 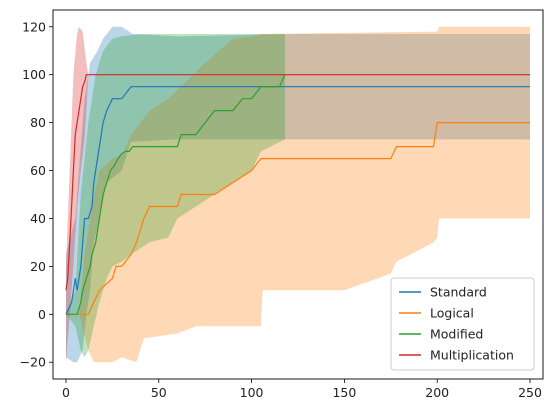 What do you see at coordinates (530, 392) in the screenshot?
I see `x-tick-label: 250` at bounding box center [530, 392].